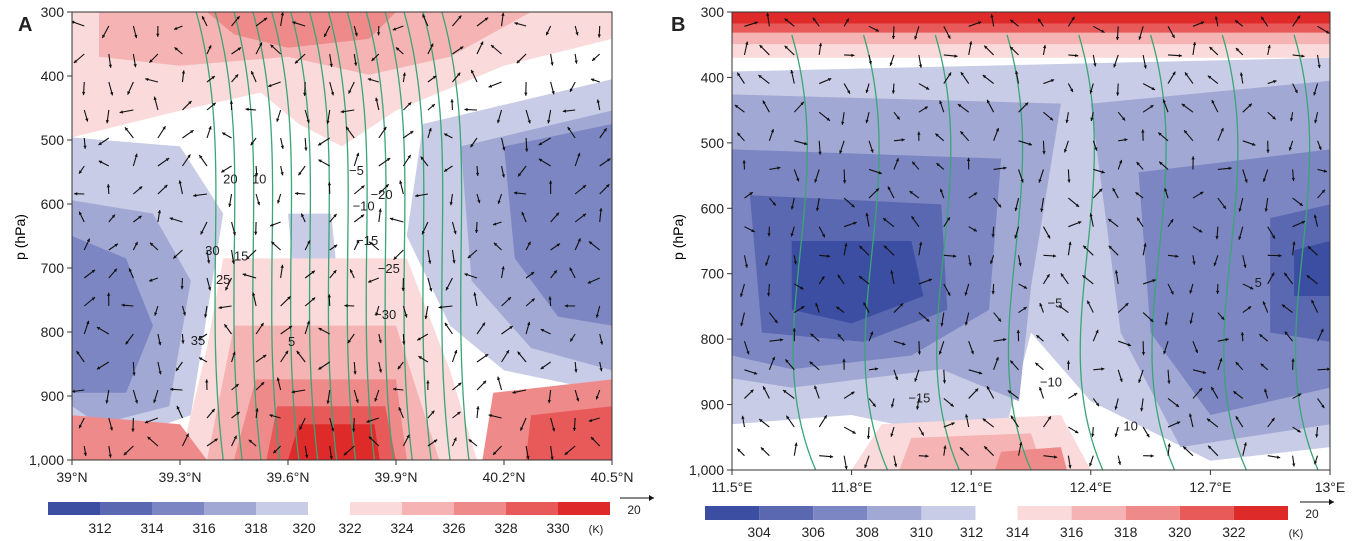  Describe the element at coordinates (851, 487) in the screenshot. I see `x-tick-label: 11.8°E` at that location.